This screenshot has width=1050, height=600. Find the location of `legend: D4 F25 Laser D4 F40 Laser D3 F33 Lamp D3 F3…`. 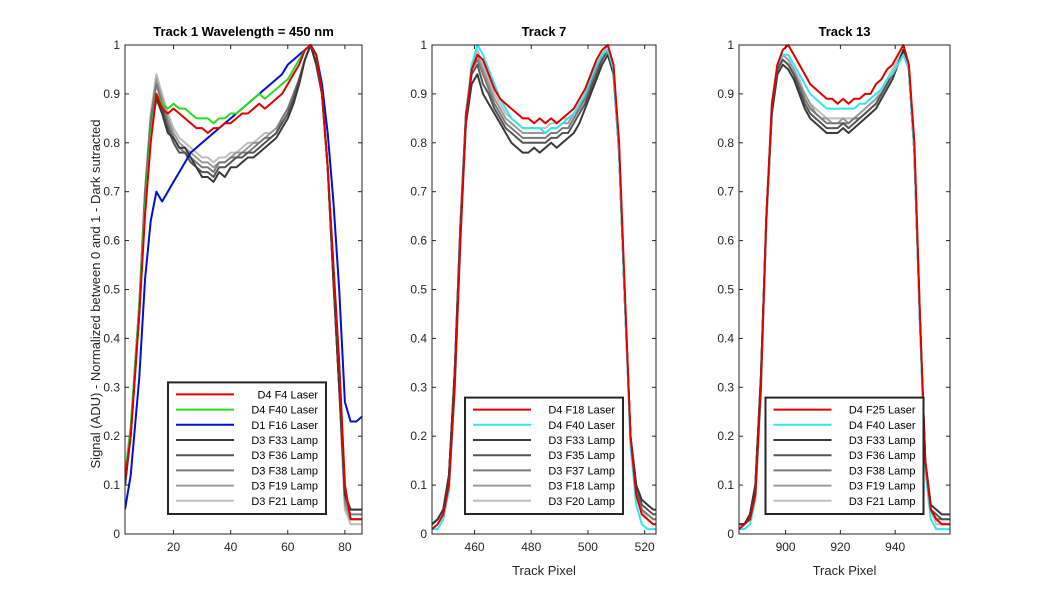

legend: D4 F25 Laser D4 F40 Laser D3 F33 Lamp D3 F3… is located at coordinates (844, 456).